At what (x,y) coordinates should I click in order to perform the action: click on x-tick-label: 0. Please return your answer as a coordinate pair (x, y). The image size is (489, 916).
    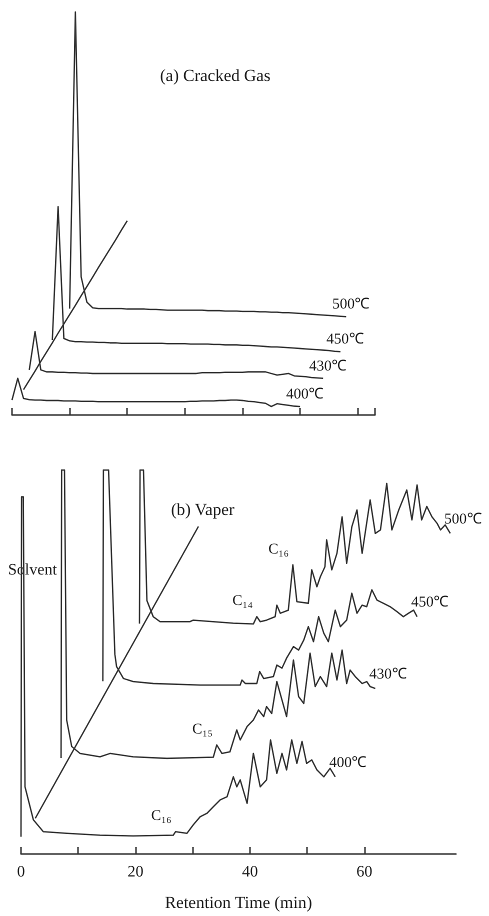
    Looking at the image, I should click on (21, 872).